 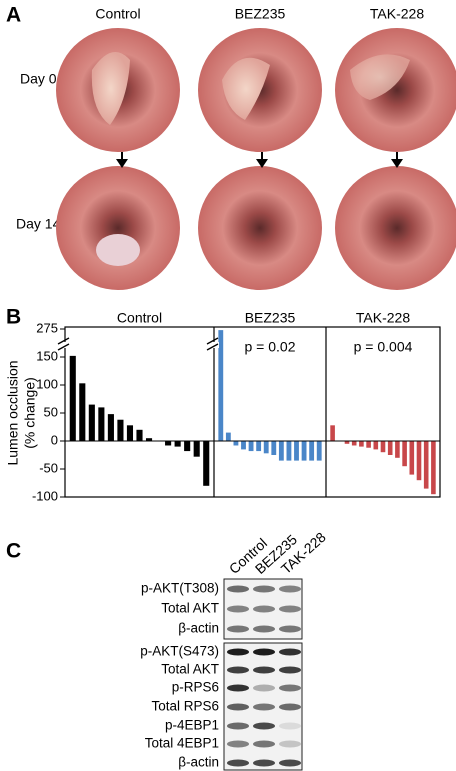 I want to click on arrows, so click(x=259, y=160).